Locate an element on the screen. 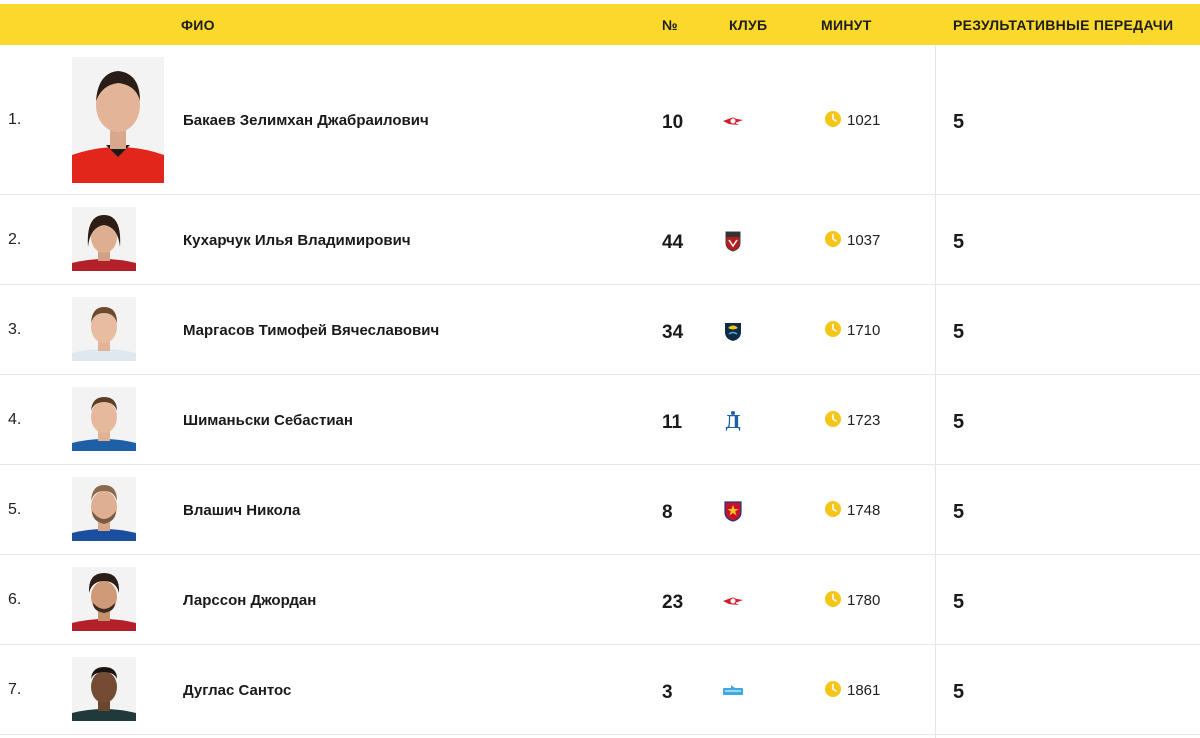  rank: 4. is located at coordinates (15, 419).